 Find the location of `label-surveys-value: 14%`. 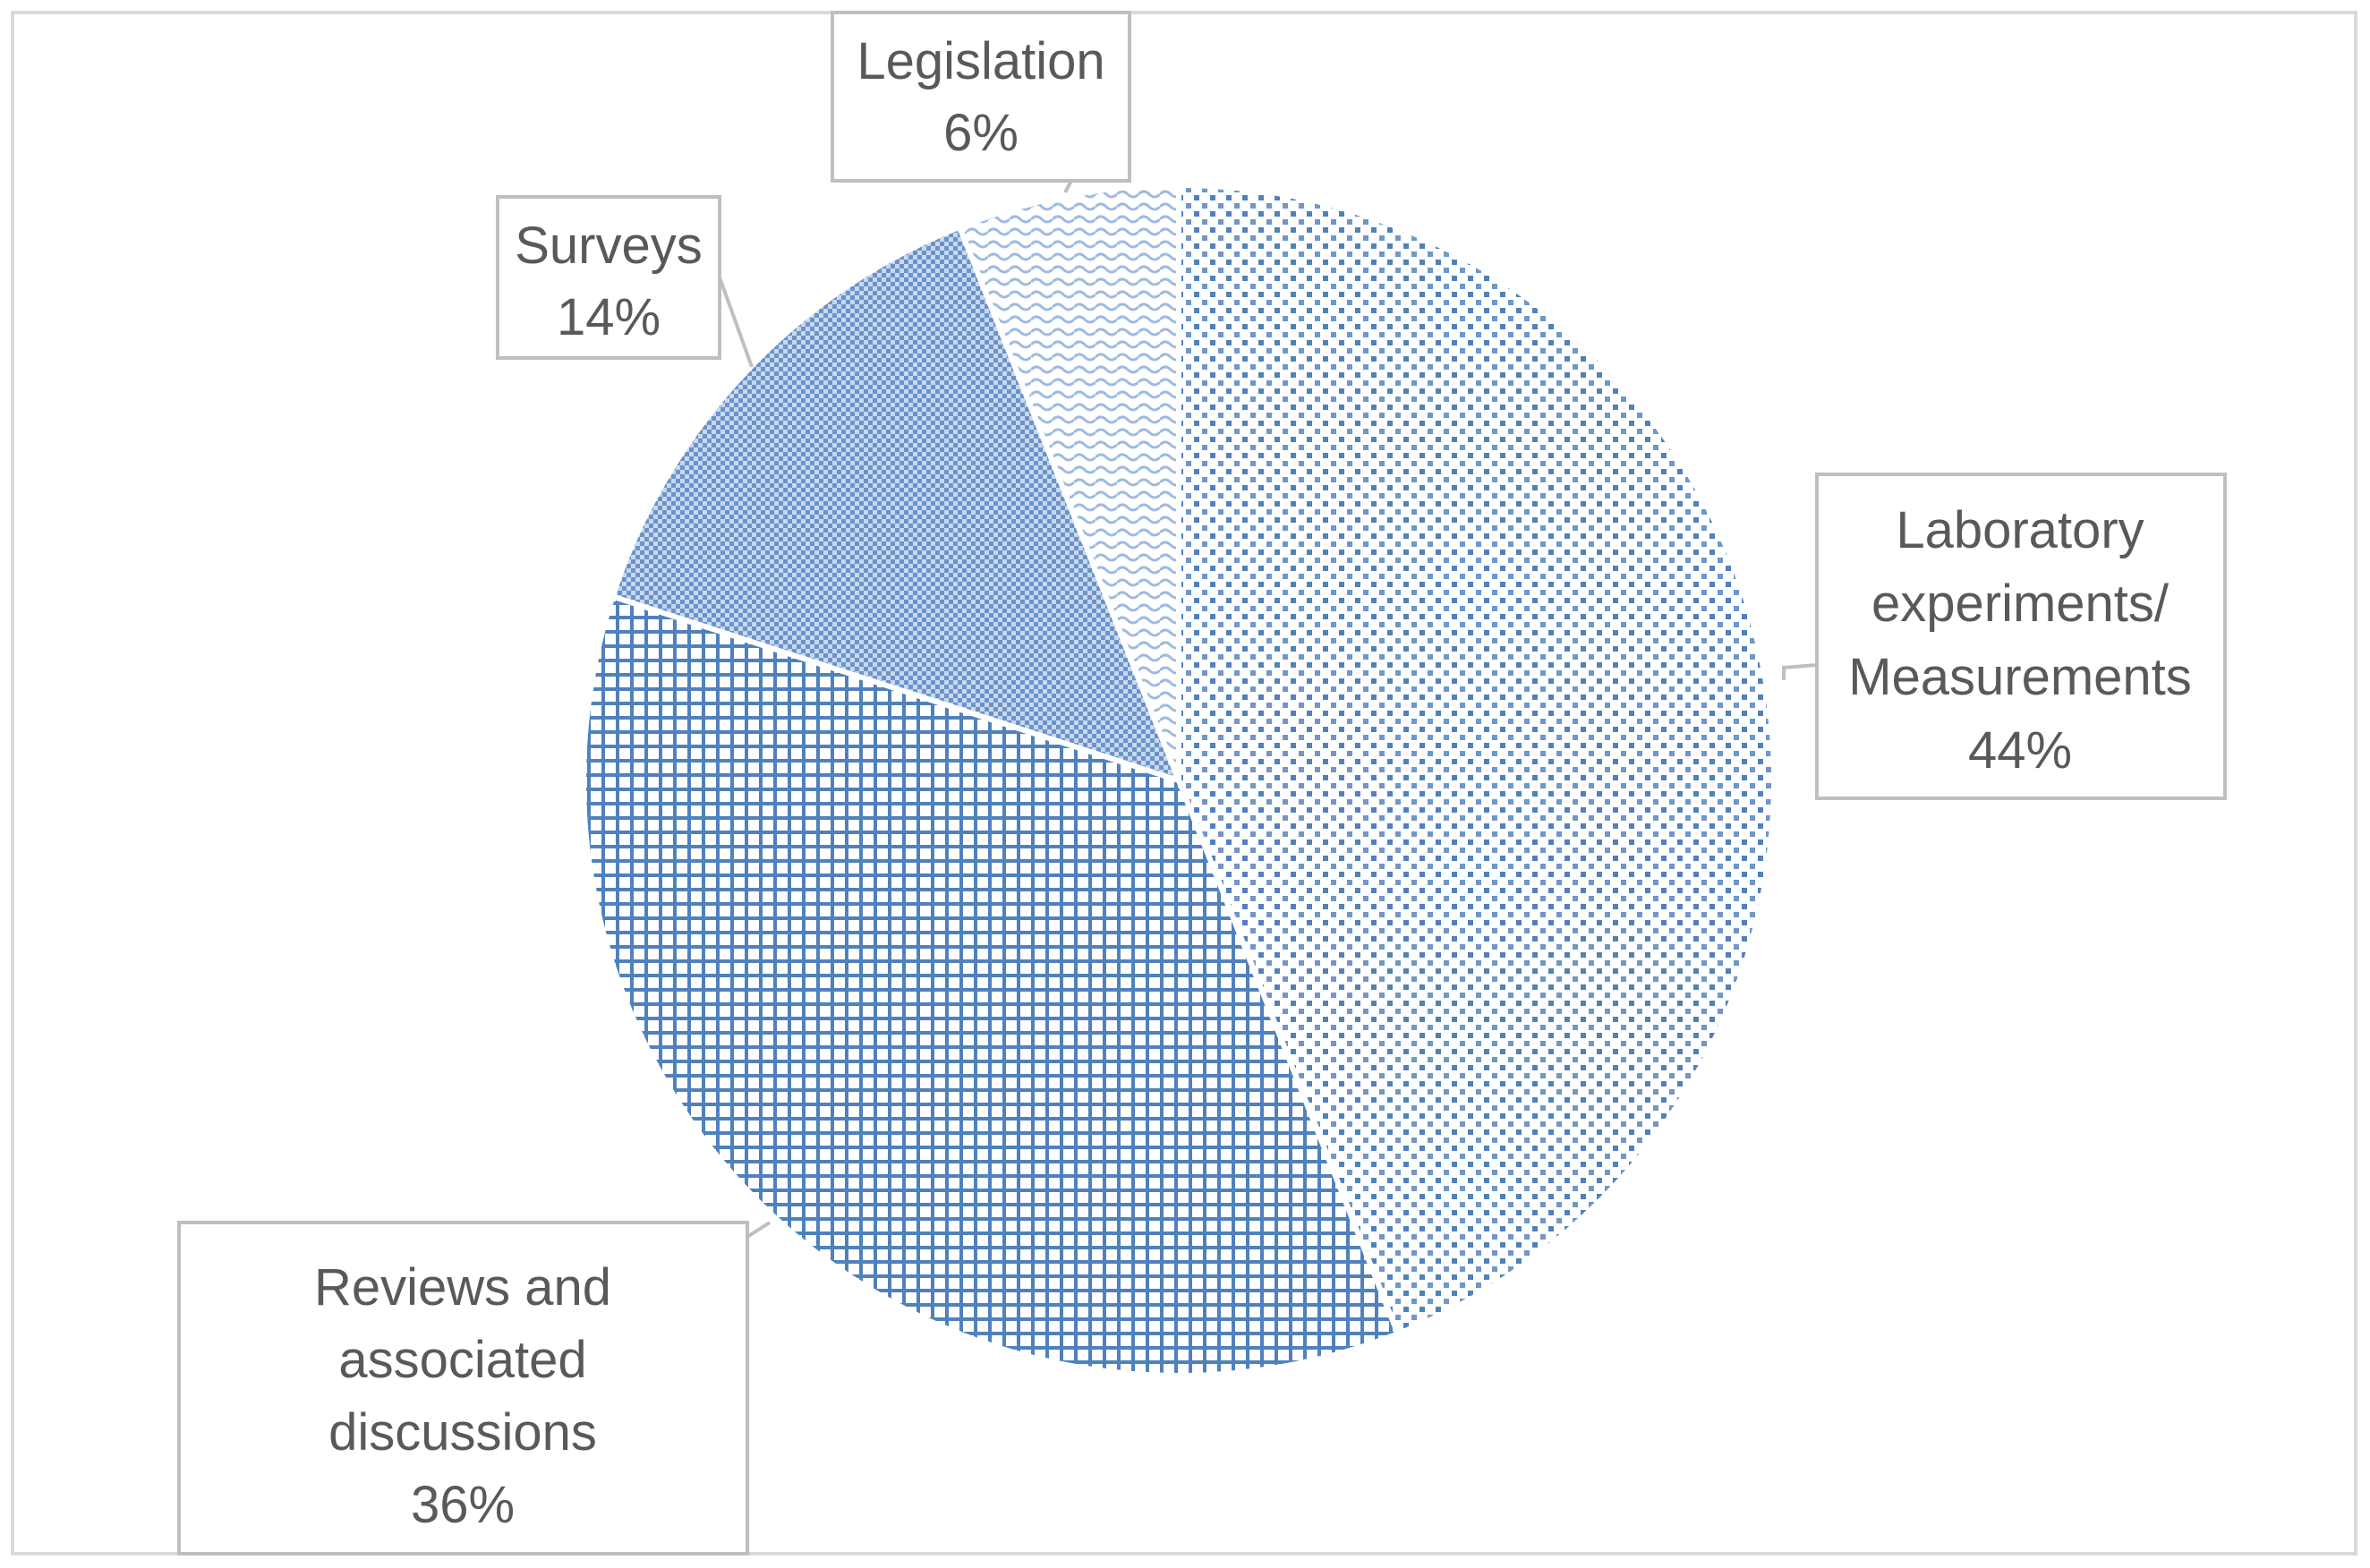

label-surveys-value: 14% is located at coordinates (609, 317).